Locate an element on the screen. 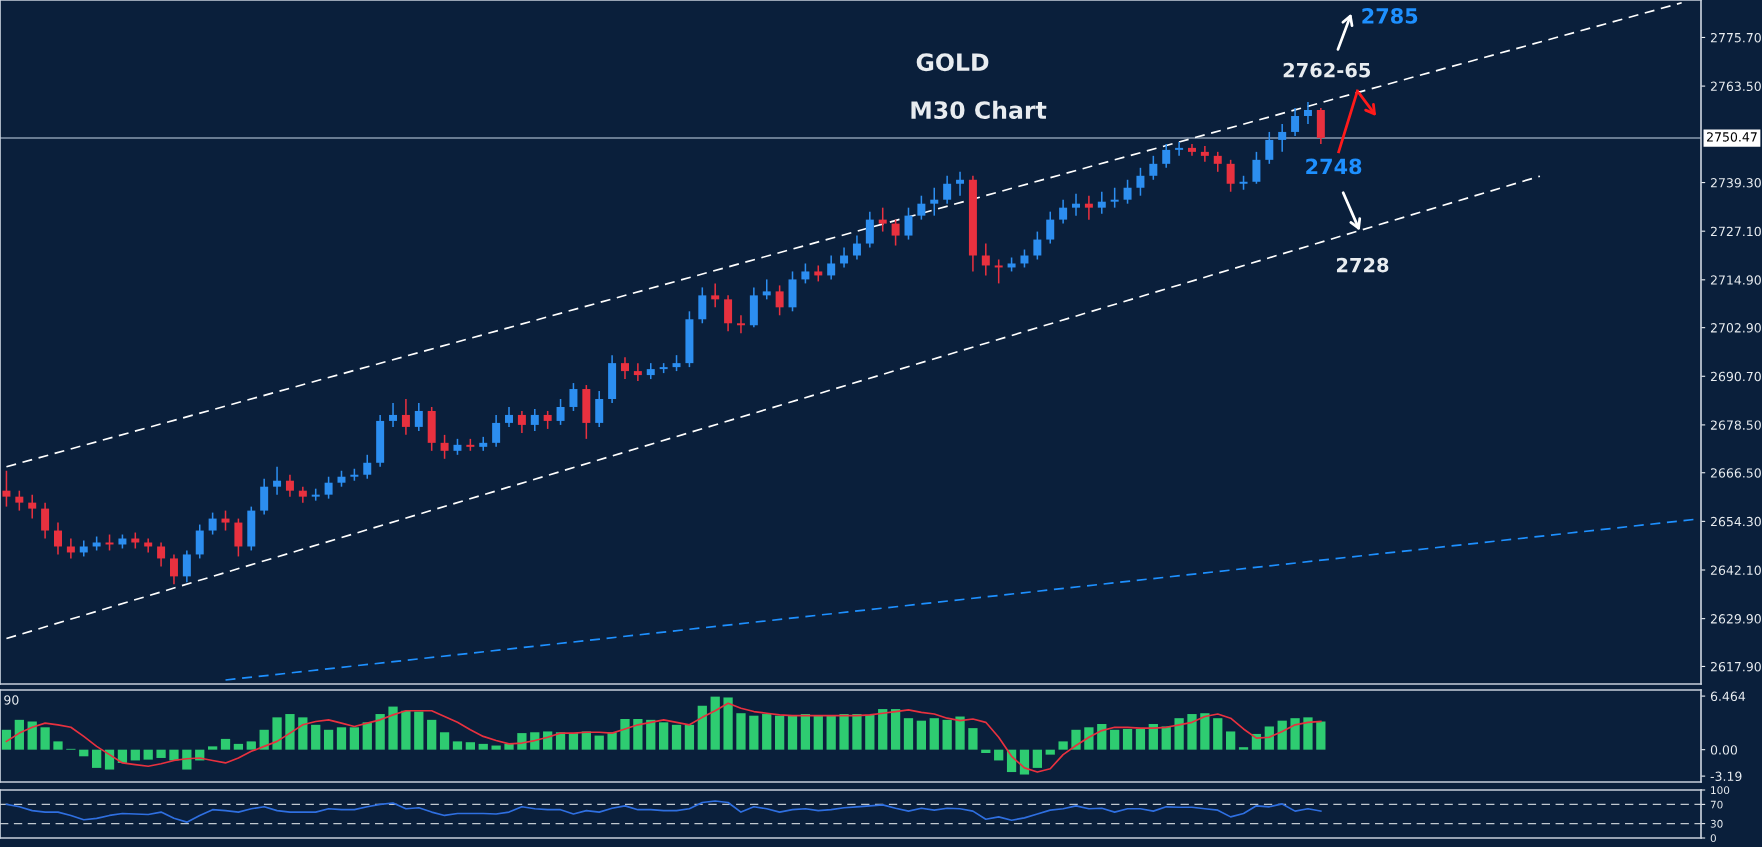 The image size is (1762, 847). y-tick-label: 2690.70 is located at coordinates (1735, 376).